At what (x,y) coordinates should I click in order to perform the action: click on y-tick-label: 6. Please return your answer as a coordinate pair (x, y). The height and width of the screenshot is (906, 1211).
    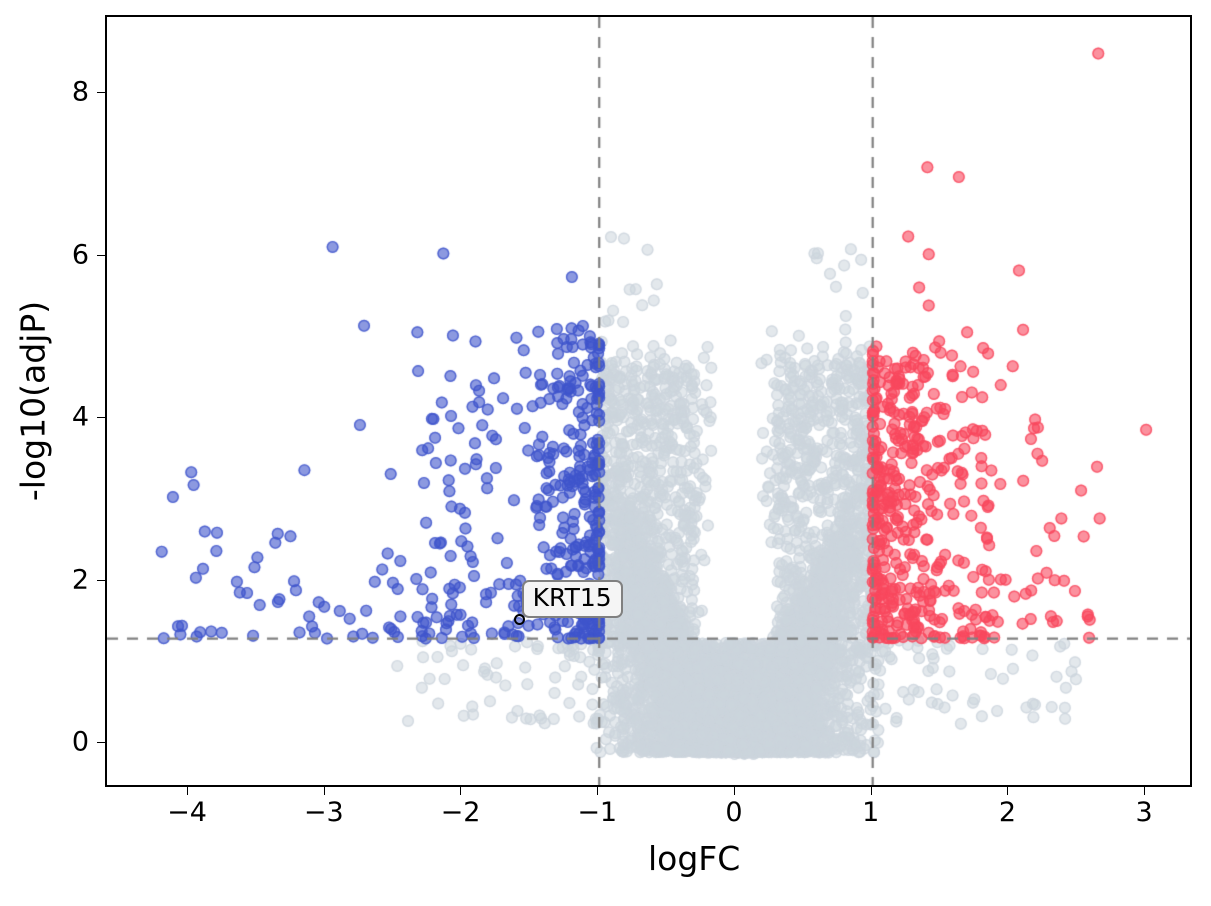
    Looking at the image, I should click on (80, 255).